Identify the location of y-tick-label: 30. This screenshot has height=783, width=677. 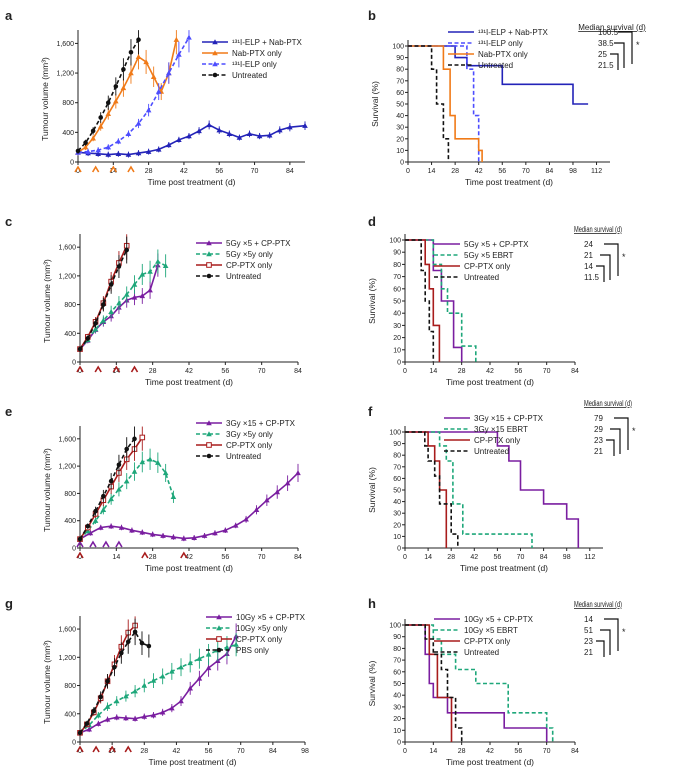
(397, 514).